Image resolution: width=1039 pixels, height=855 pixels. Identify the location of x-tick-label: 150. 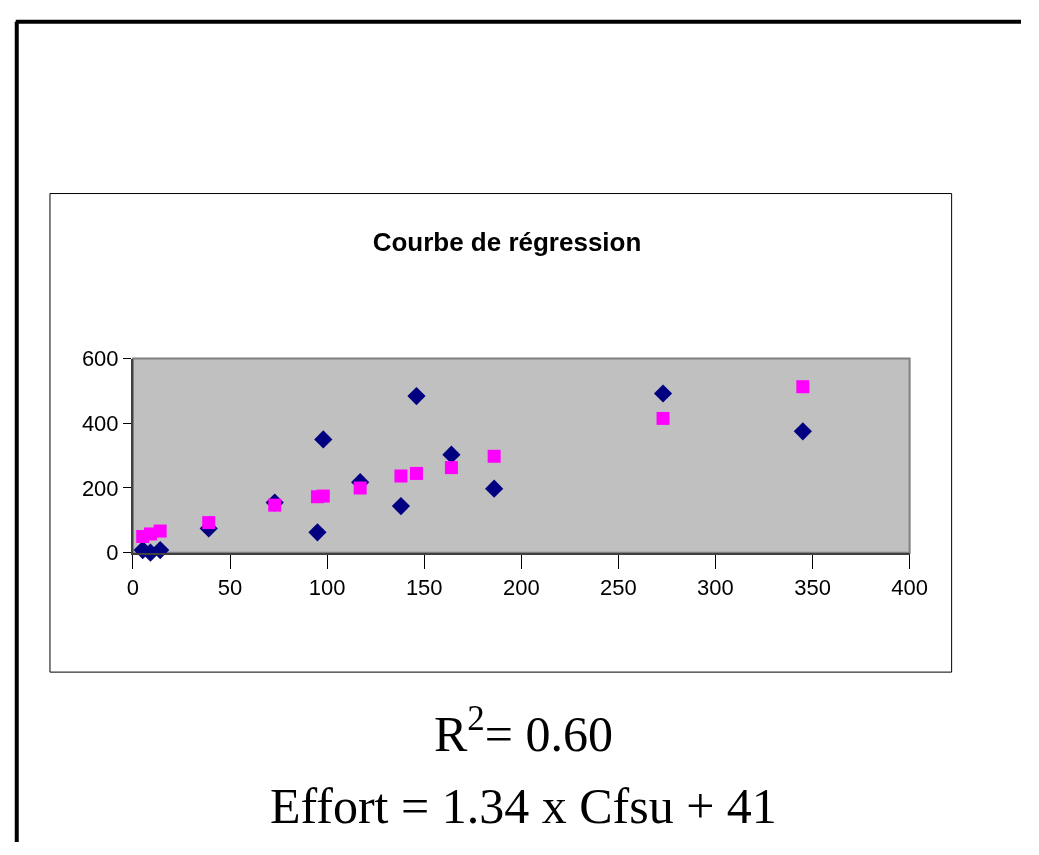
(424, 588).